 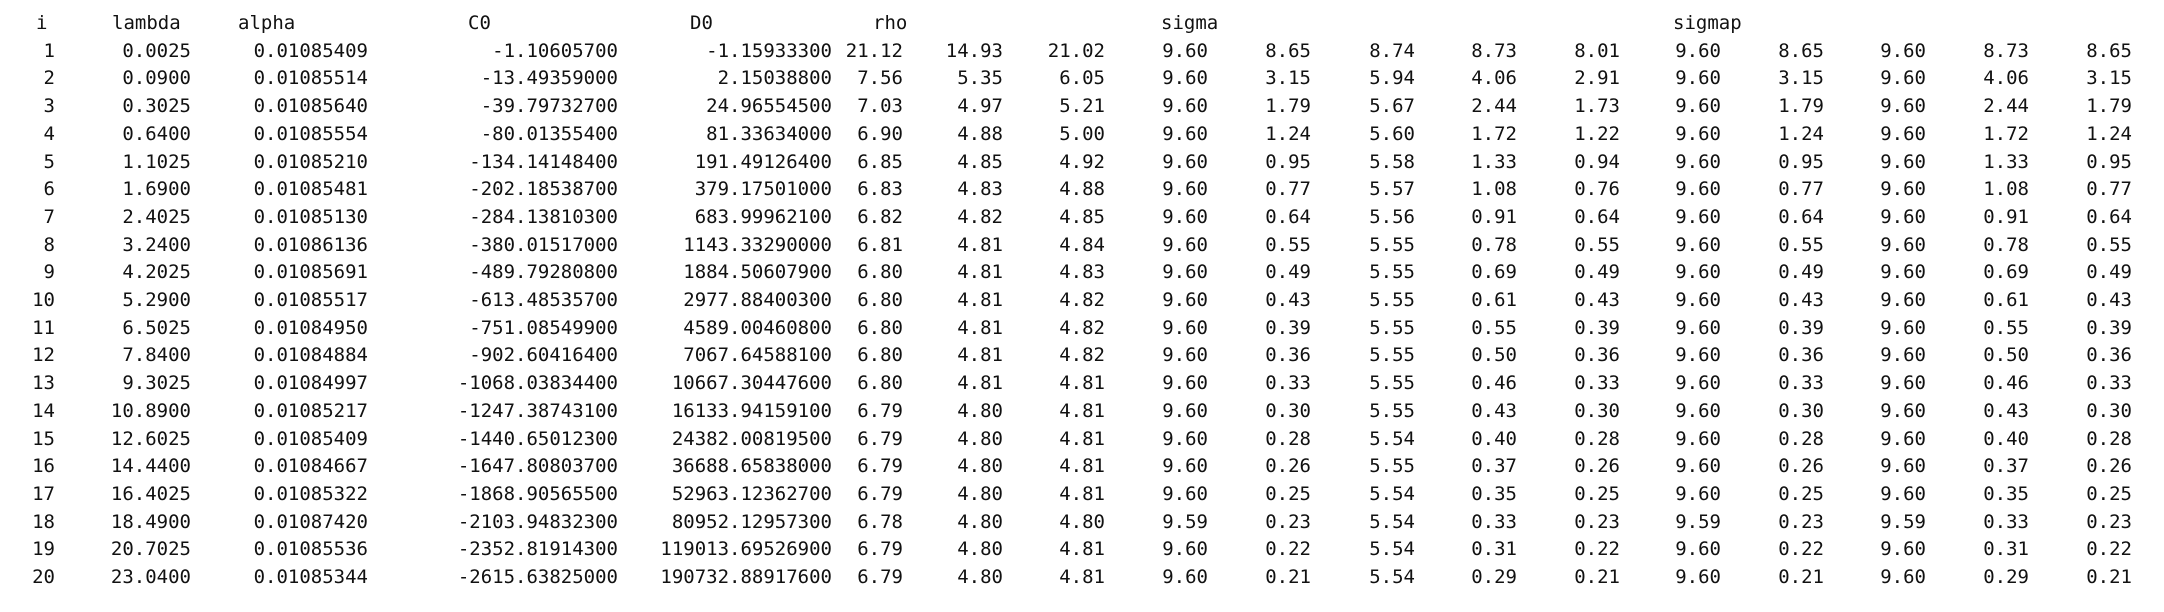 I want to click on cell-sigma-5: 0.94, so click(x=1597, y=161).